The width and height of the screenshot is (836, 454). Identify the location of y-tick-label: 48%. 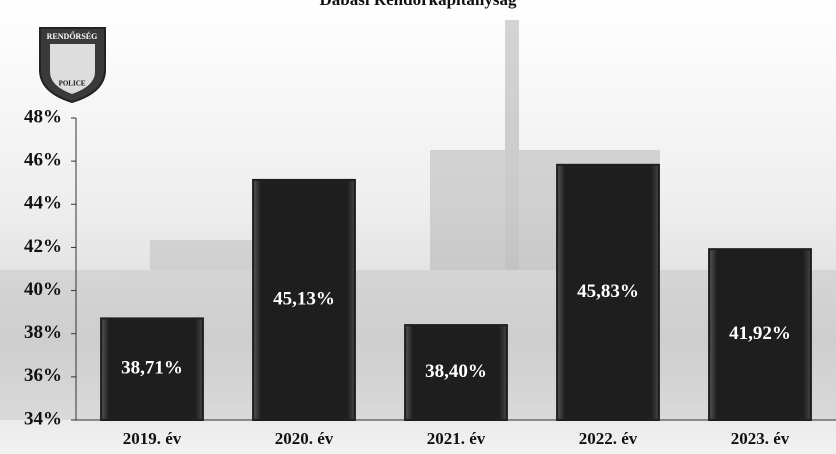
(43, 116).